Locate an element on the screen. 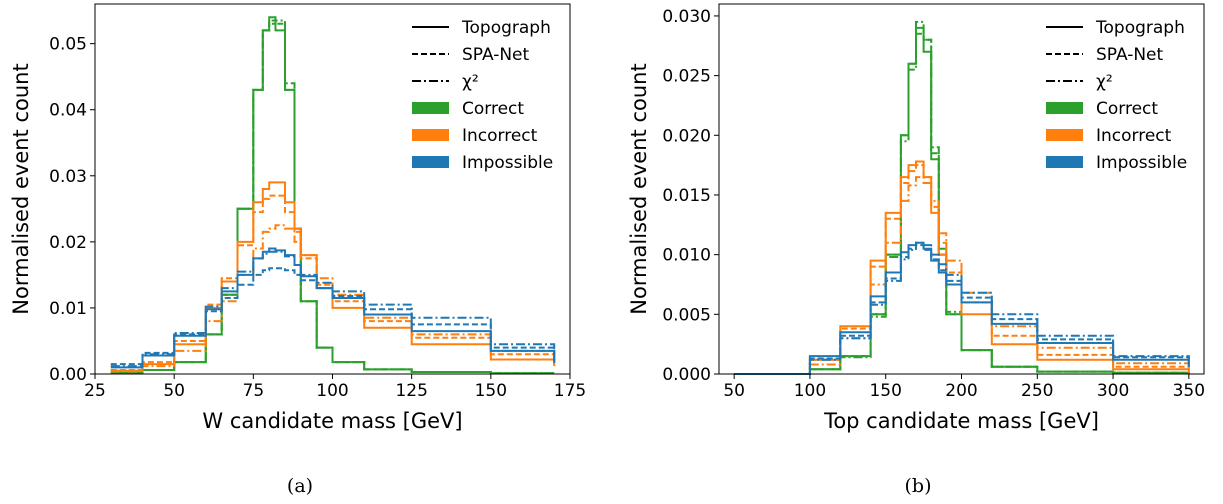 Image resolution: width=1223 pixels, height=504 pixels. y-tick-label: 0.020 is located at coordinates (686, 136).